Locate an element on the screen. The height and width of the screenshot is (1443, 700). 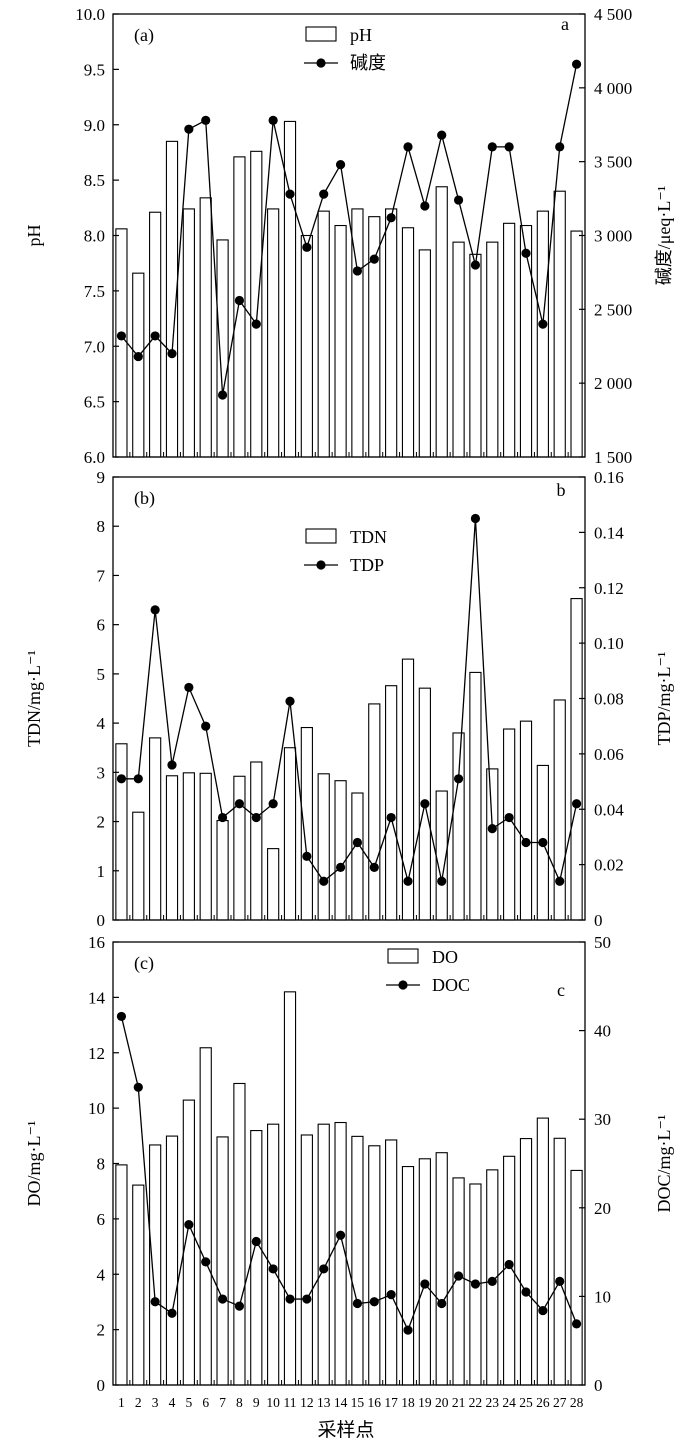
left-axis-title: pH is located at coordinates (34, 236).